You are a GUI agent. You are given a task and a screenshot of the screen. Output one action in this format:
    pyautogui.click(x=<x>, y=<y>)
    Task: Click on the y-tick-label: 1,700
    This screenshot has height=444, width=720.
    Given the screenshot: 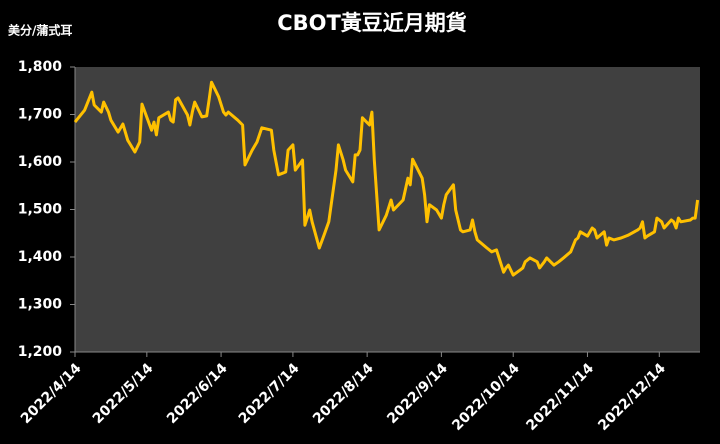 What is the action you would take?
    pyautogui.click(x=40, y=115)
    